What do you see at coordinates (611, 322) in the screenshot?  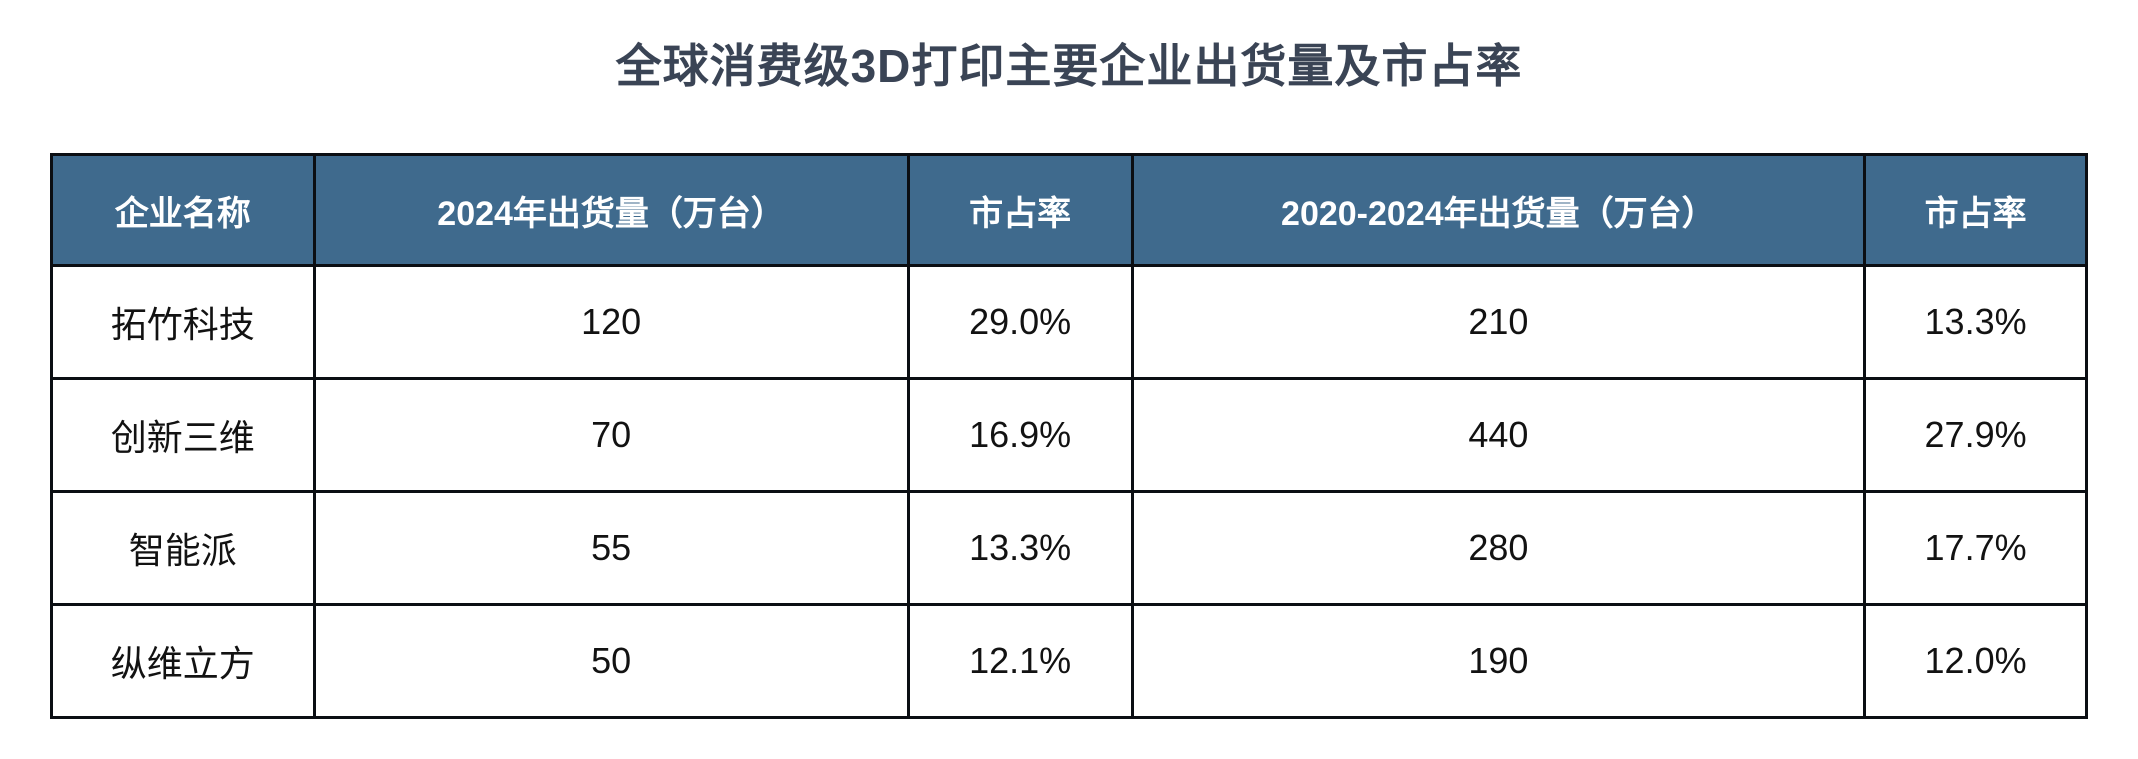 I see `value-cell: 120` at bounding box center [611, 322].